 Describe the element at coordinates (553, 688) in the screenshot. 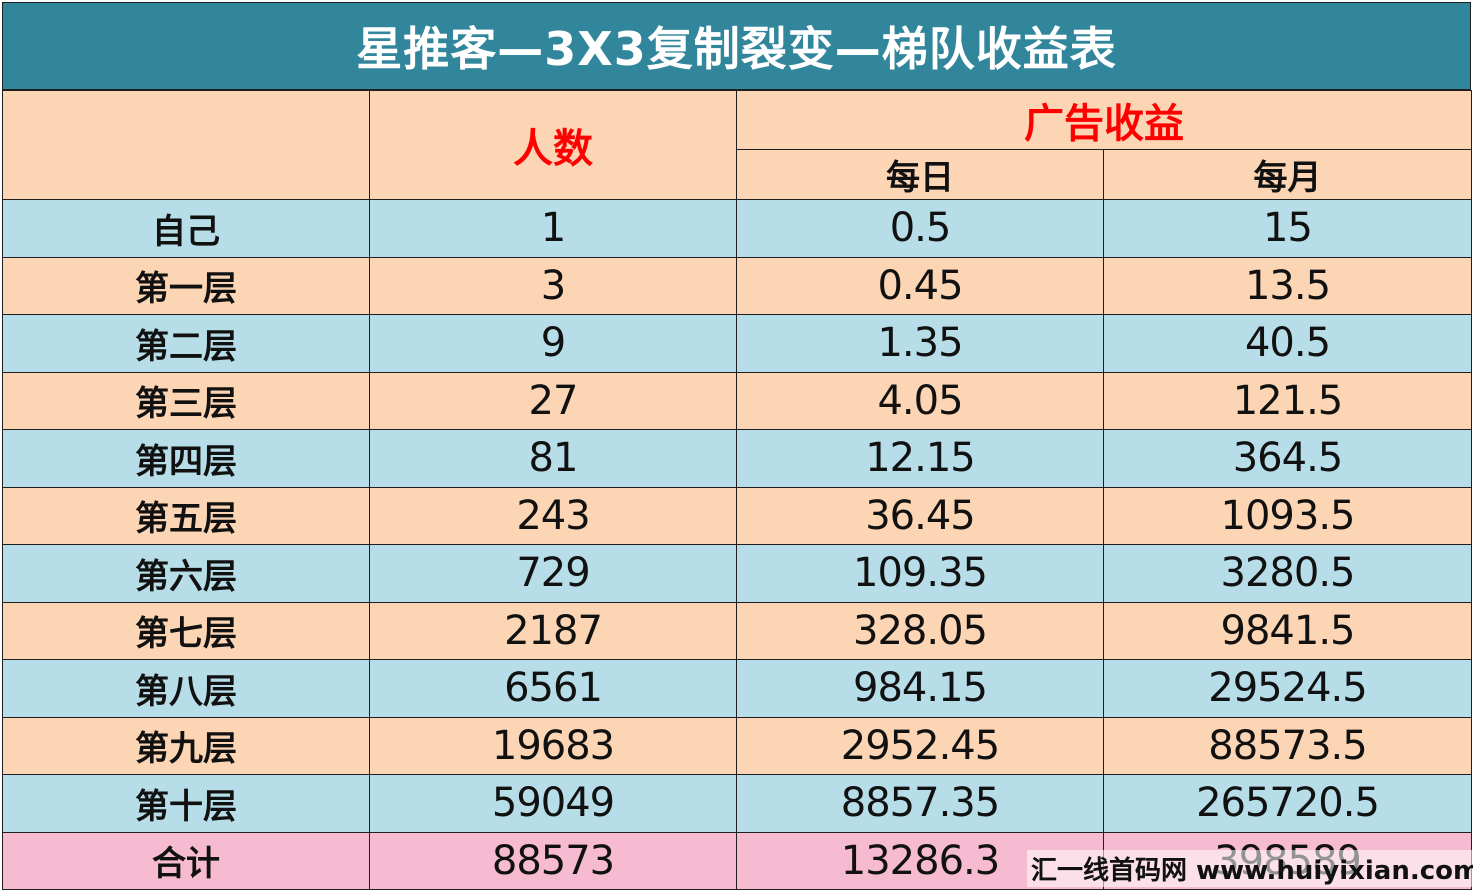

I see `cell-people: 6561` at that location.